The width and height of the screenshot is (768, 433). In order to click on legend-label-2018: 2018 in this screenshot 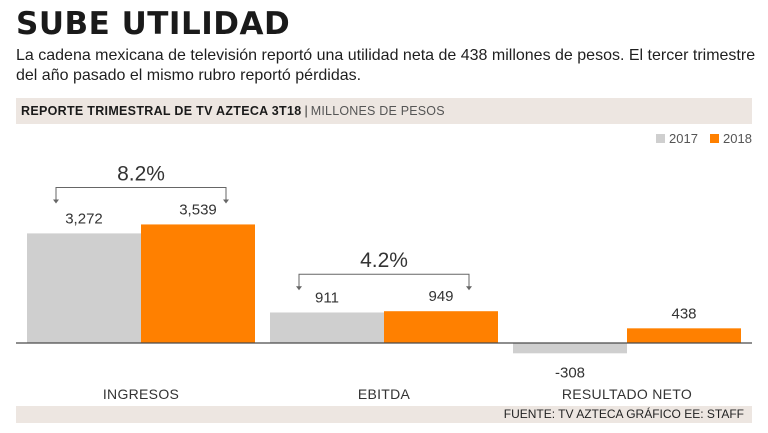, I will do `click(737, 138)`.